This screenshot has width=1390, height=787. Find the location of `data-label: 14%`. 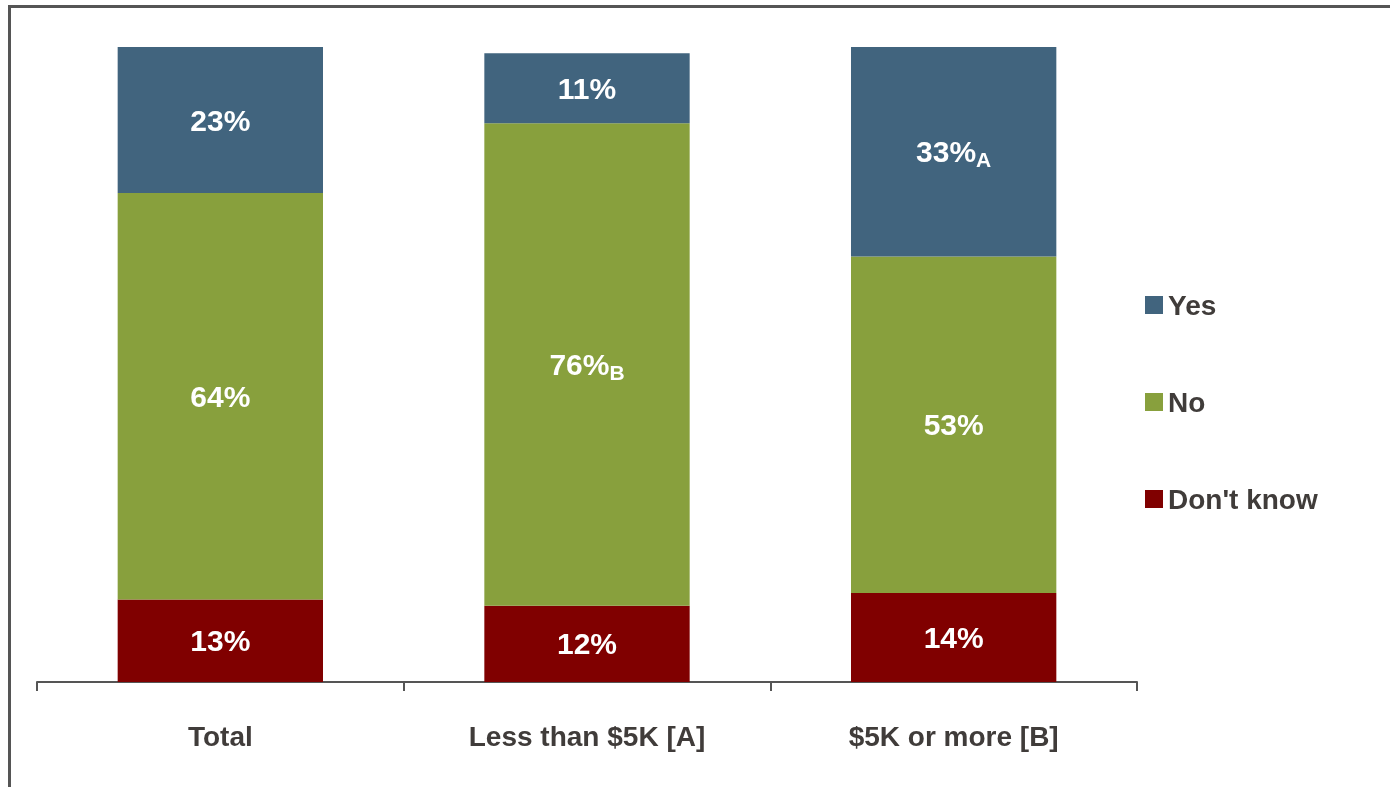

data-label: 14% is located at coordinates (953, 638).